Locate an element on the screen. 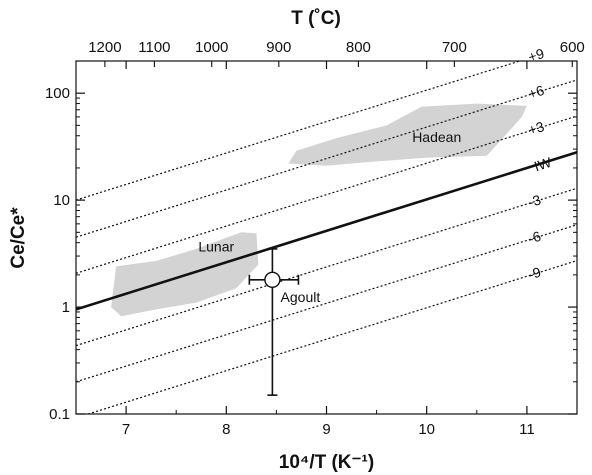  y-tick-label: 10 is located at coordinates (61, 200).